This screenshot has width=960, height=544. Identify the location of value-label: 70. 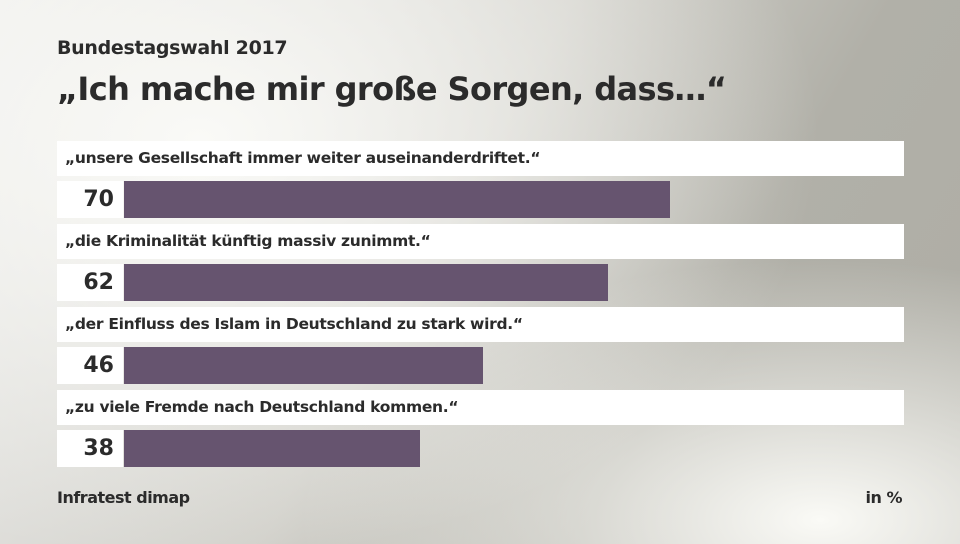
(90, 199).